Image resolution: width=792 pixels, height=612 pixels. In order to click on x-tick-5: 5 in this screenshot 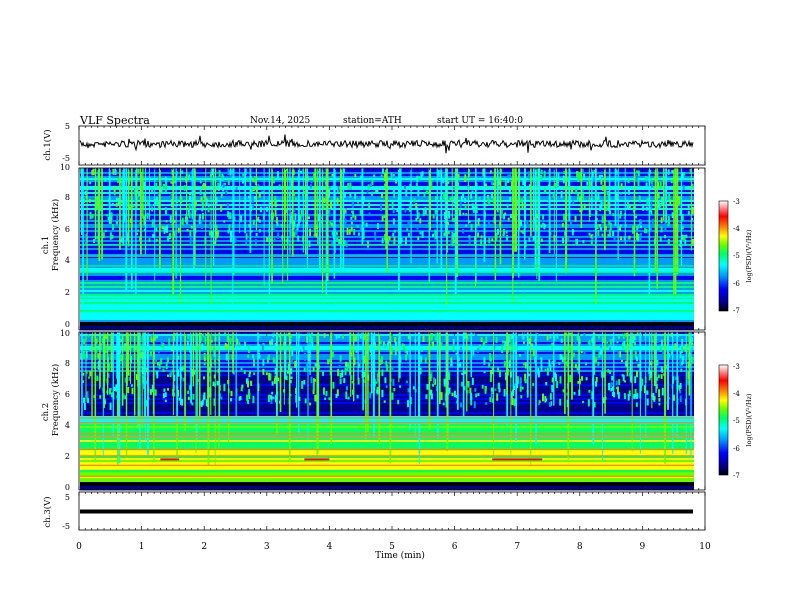, I will do `click(392, 547)`.